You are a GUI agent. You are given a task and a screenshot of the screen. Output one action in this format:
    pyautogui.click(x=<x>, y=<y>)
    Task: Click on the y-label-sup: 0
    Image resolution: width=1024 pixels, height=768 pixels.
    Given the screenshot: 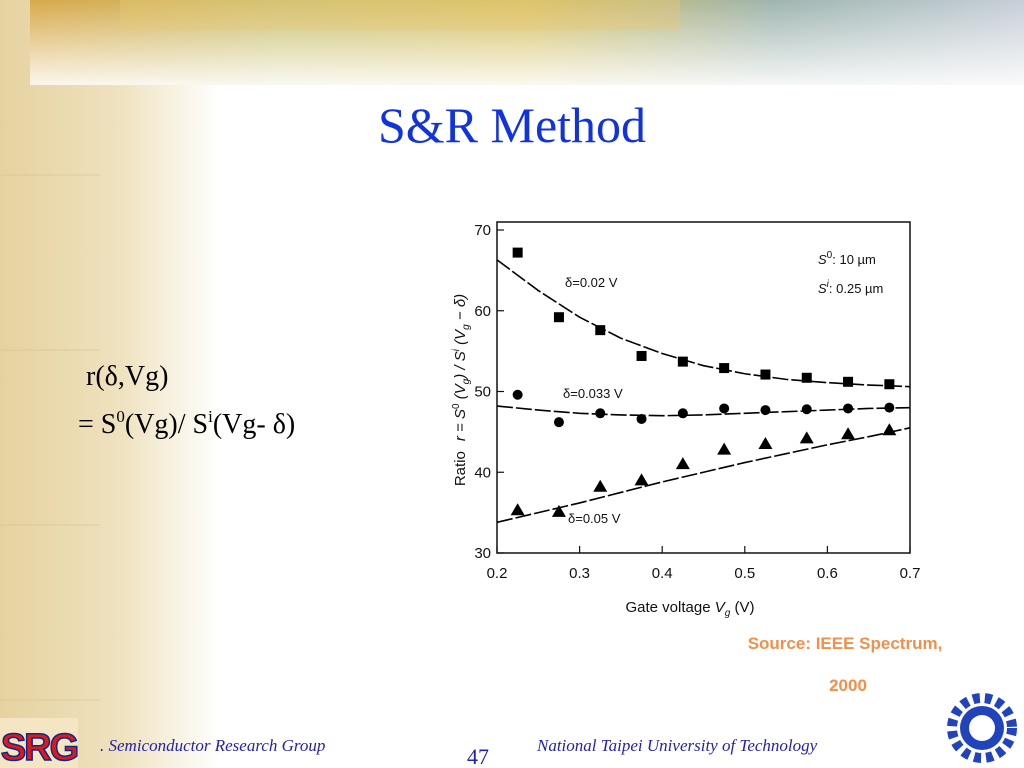 What is the action you would take?
    pyautogui.click(x=456, y=406)
    